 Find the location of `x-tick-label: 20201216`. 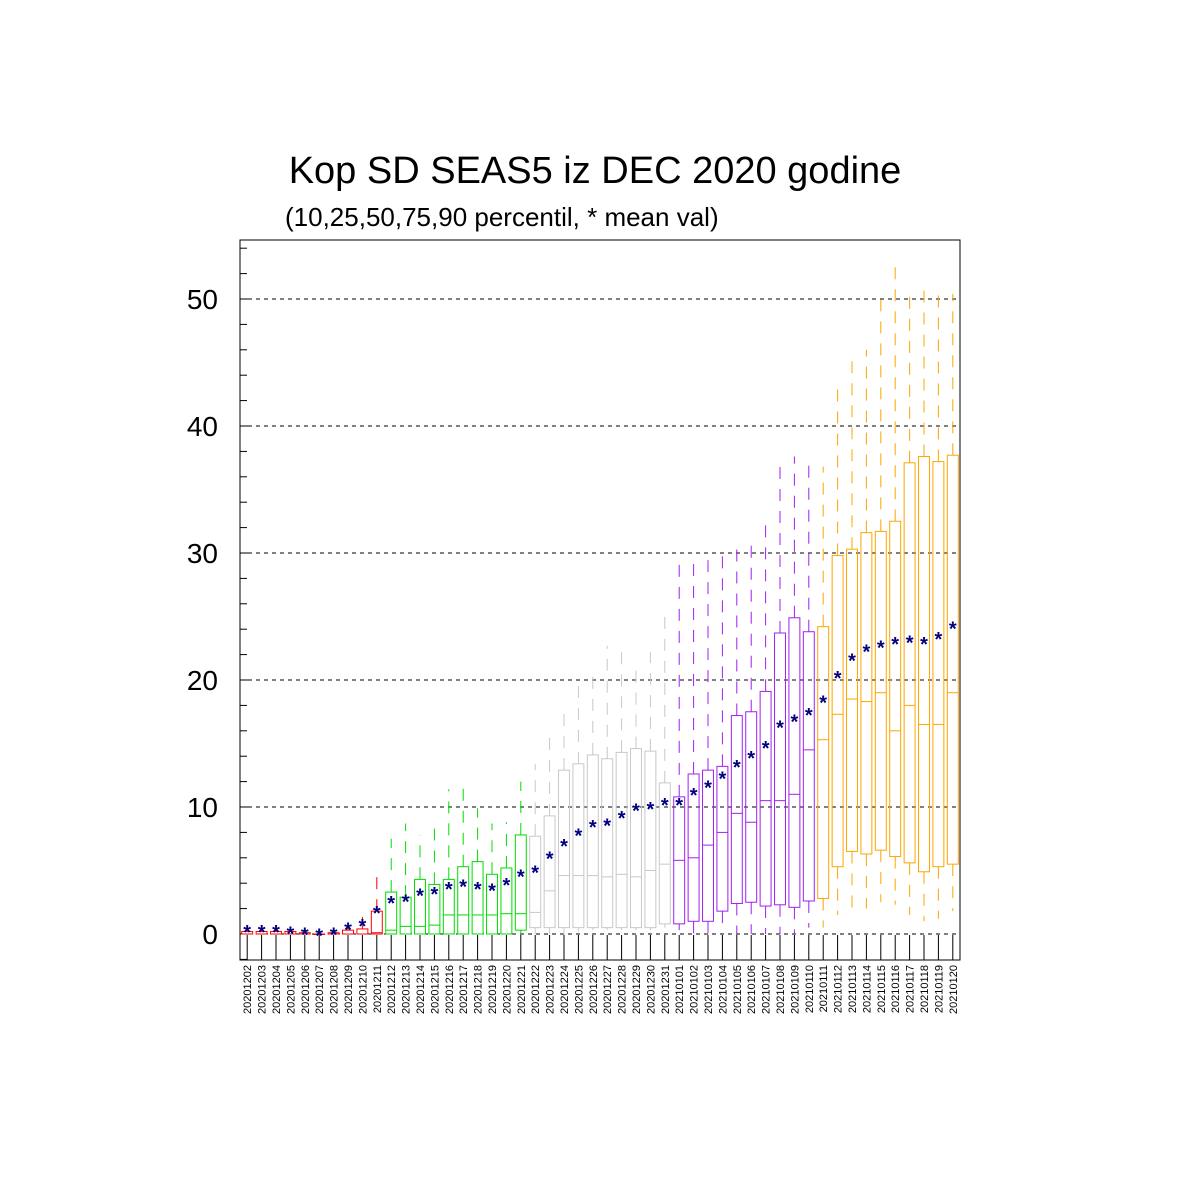

x-tick-label: 20201216 is located at coordinates (450, 989).